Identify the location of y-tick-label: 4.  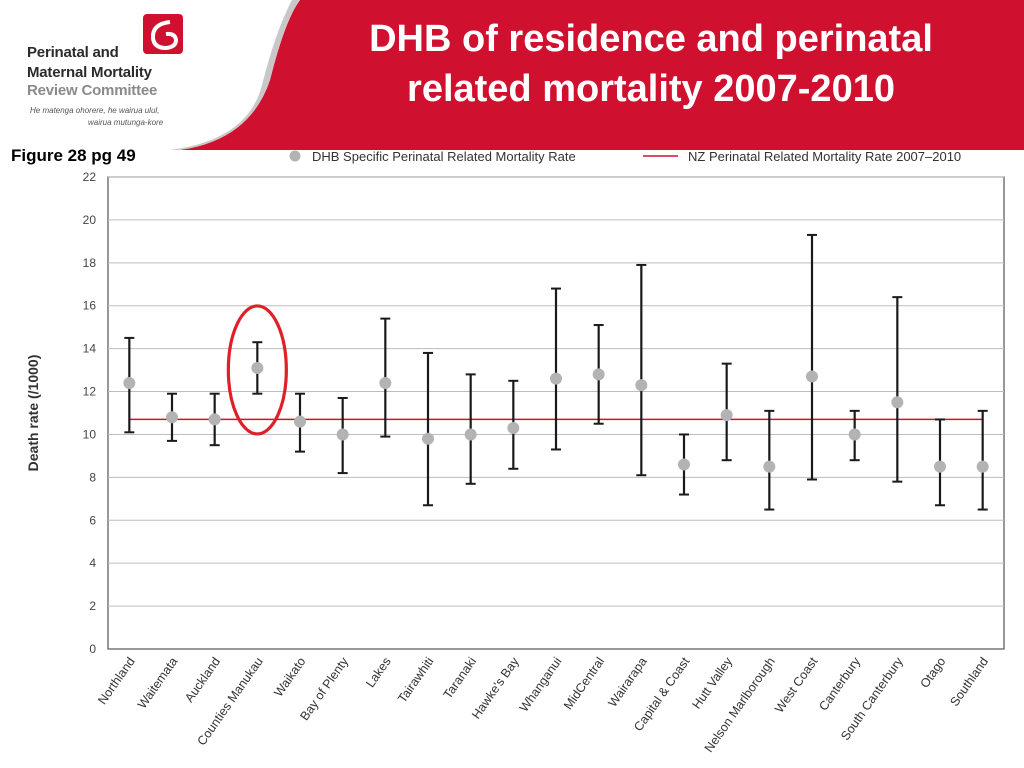
(92, 563).